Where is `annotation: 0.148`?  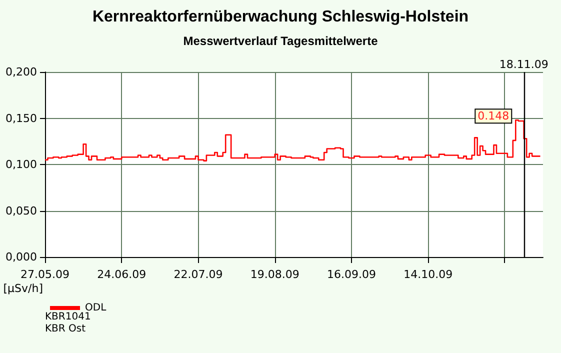
annotation: 0.148 is located at coordinates (494, 116).